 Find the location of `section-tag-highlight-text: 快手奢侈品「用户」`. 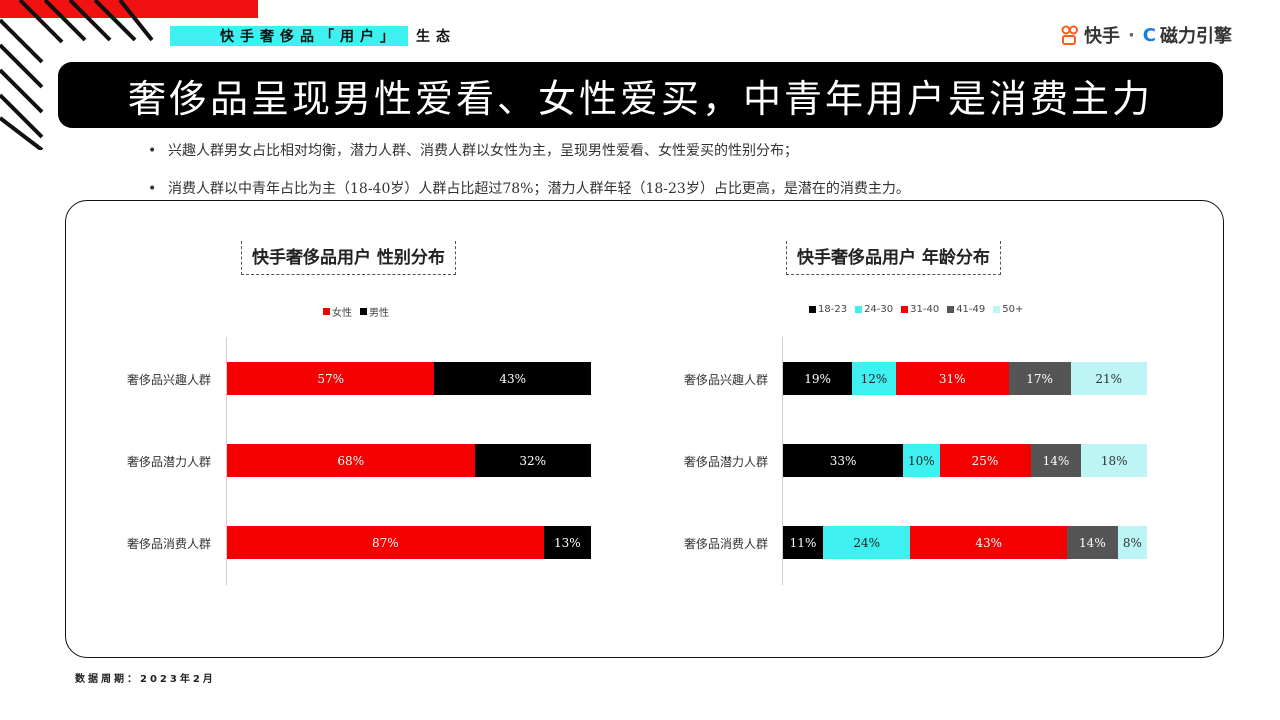

section-tag-highlight-text: 快手奢侈品「用户」 is located at coordinates (310, 37).